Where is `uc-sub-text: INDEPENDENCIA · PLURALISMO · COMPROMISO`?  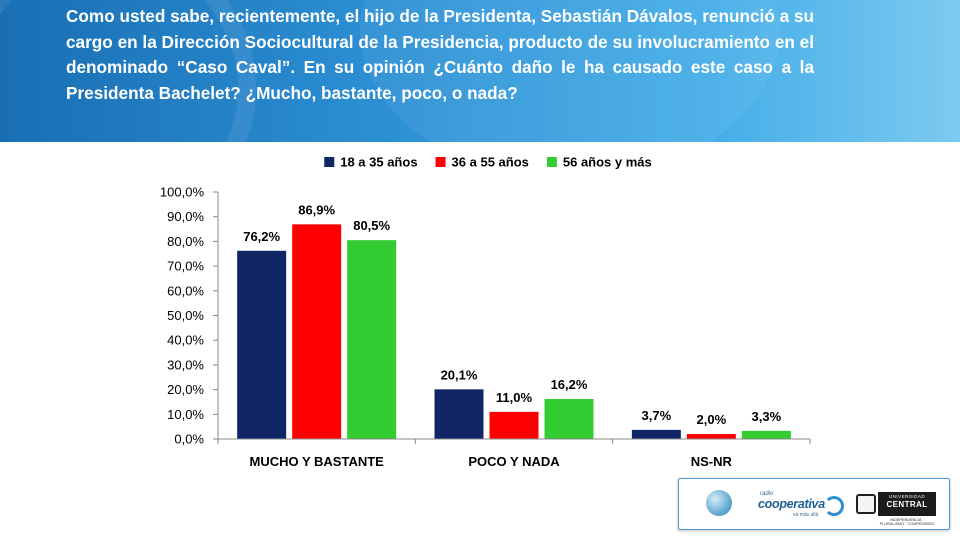 uc-sub-text: INDEPENDENCIA · PLURALISMO · COMPROMISO is located at coordinates (907, 522).